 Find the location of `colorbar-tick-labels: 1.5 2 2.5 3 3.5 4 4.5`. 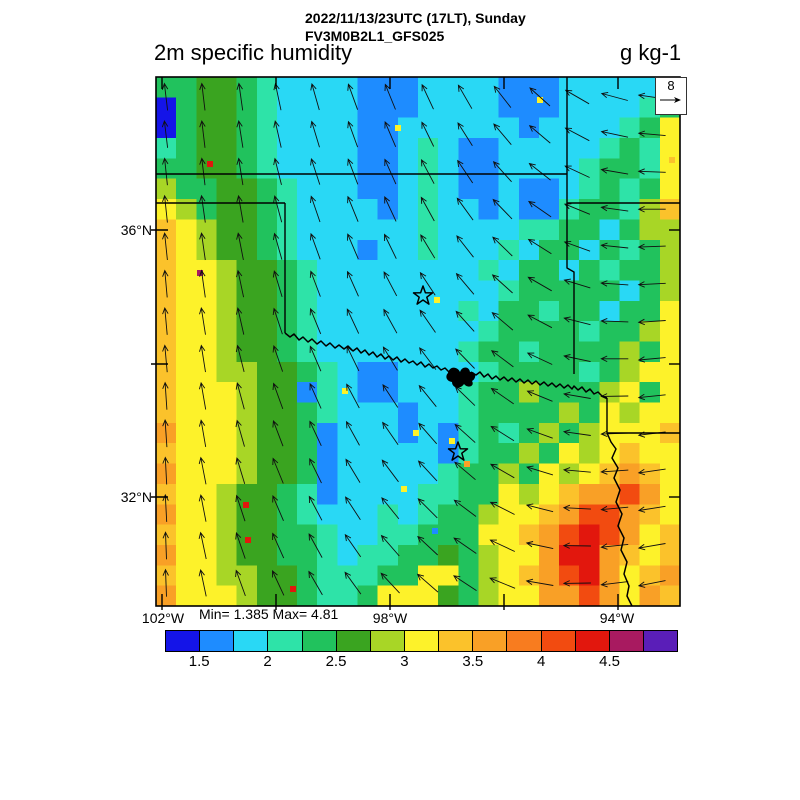

colorbar-tick-labels: 1.5 2 2.5 3 3.5 4 4.5 is located at coordinates (421, 662).